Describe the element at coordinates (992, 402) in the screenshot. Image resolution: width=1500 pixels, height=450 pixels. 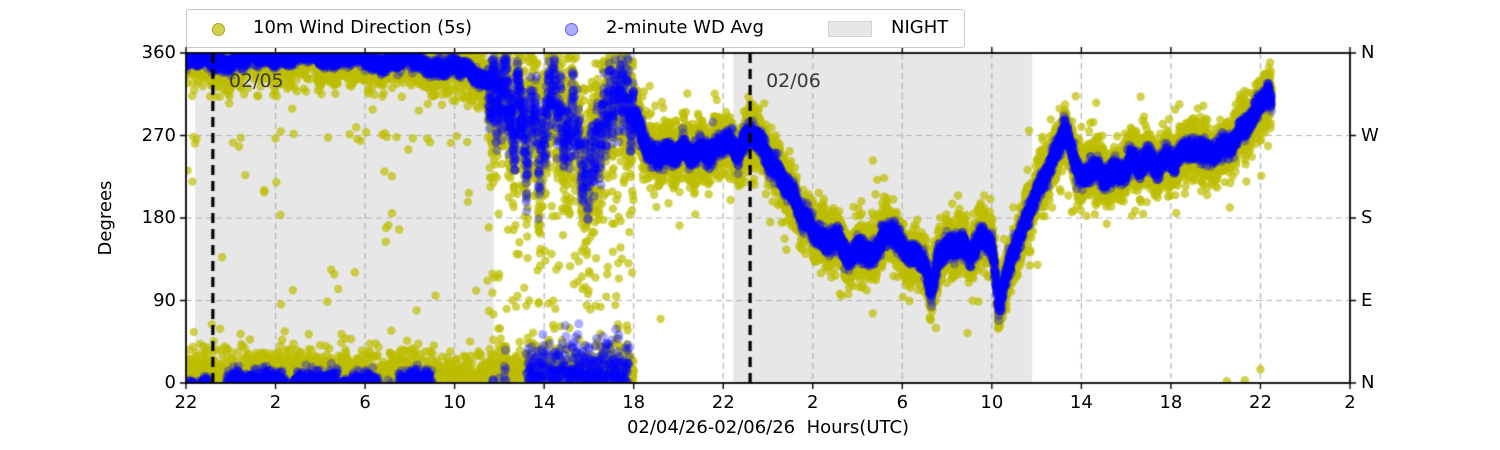
I see `x-tick-label-9: 10` at that location.